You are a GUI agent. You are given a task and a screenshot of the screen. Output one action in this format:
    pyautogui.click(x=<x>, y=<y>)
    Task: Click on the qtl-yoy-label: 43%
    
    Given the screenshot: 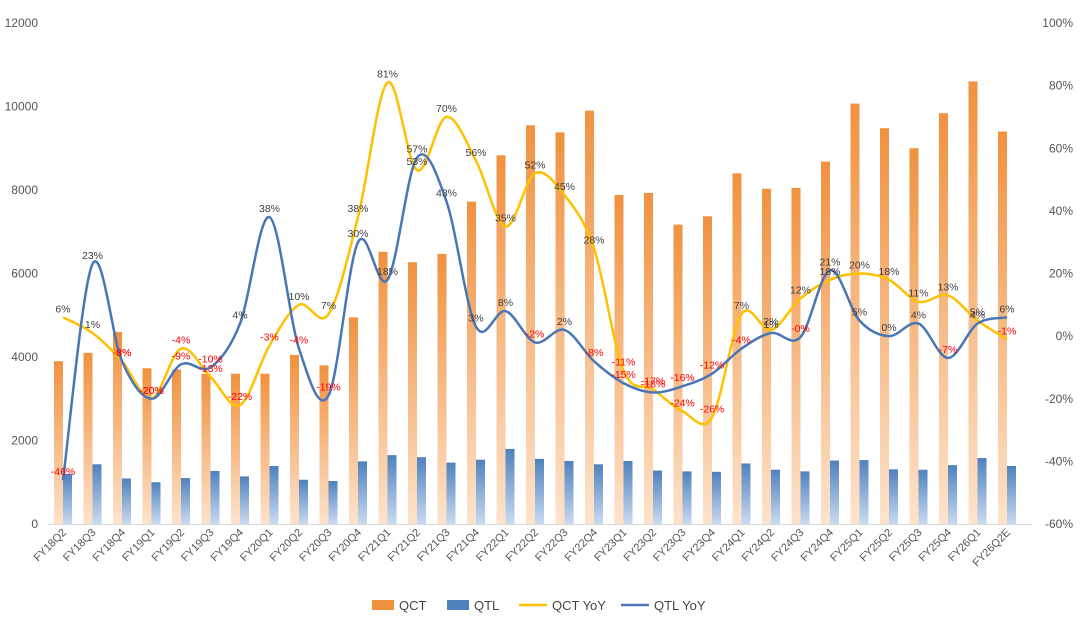 What is the action you would take?
    pyautogui.click(x=446, y=193)
    